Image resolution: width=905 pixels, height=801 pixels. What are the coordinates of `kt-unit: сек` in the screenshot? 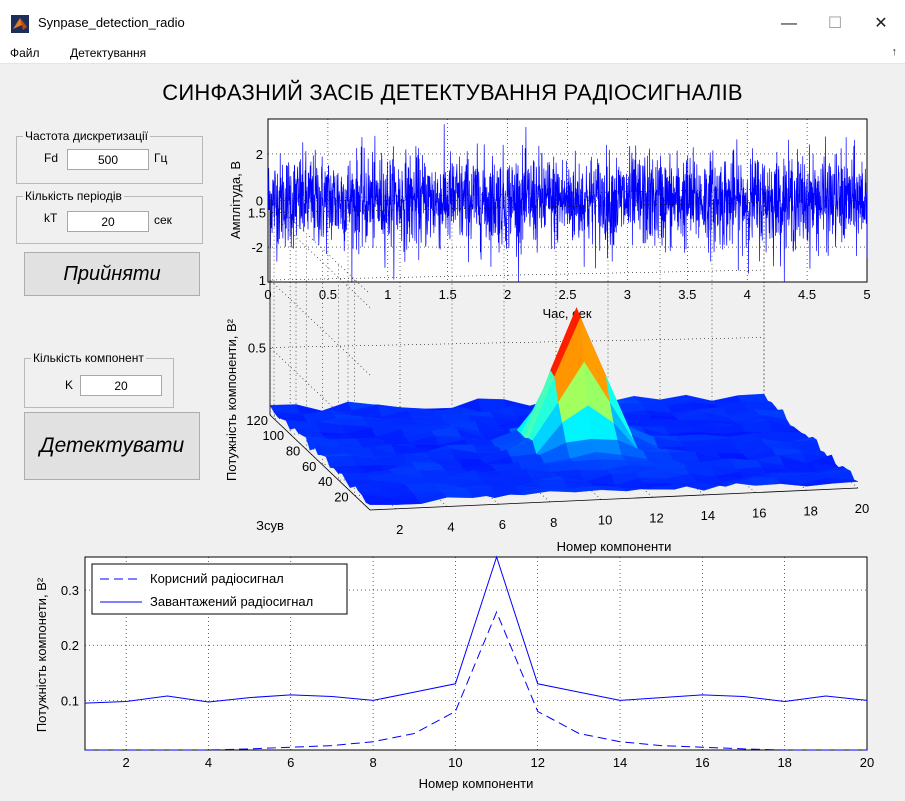 It's located at (163, 220).